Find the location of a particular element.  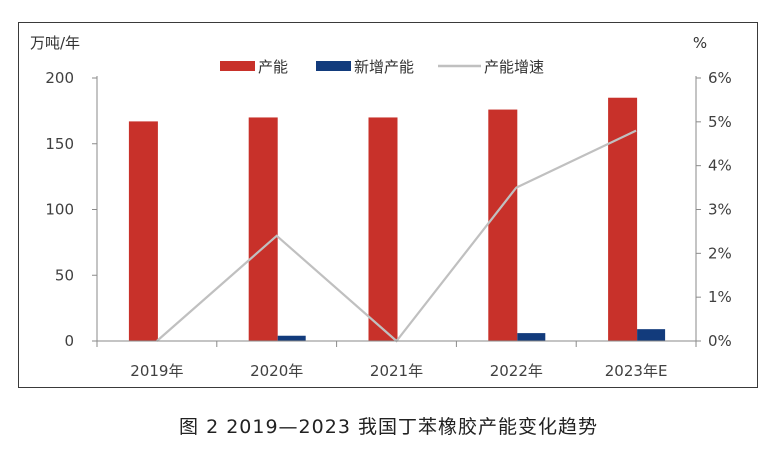

right-axis-unit: % is located at coordinates (700, 43).